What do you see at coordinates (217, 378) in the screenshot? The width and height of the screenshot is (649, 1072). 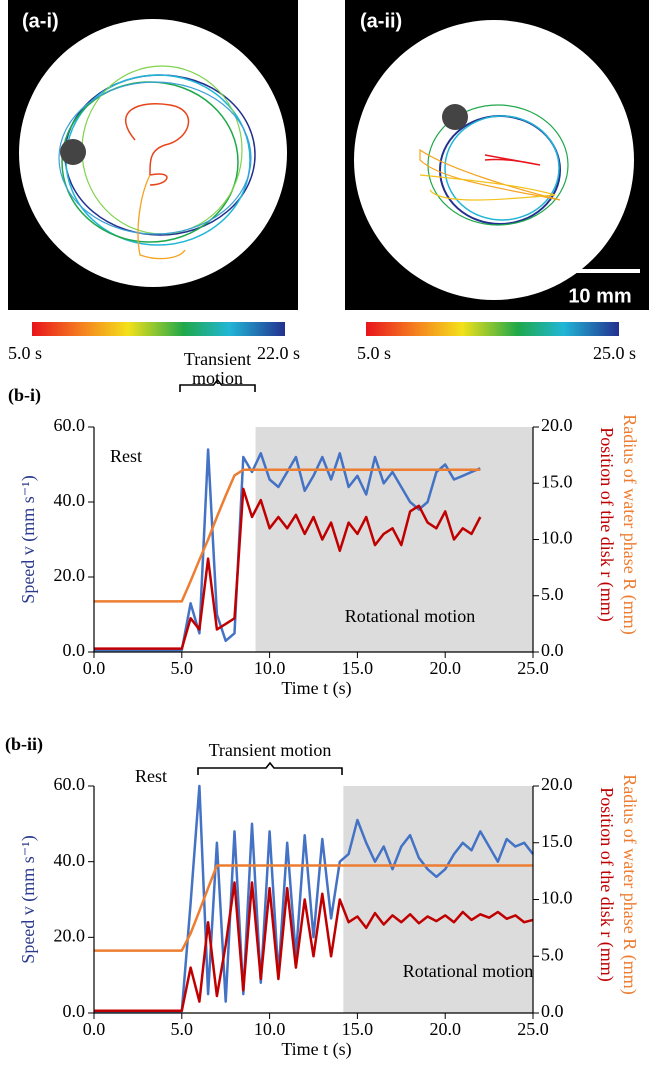 I see `annotation: motion` at bounding box center [217, 378].